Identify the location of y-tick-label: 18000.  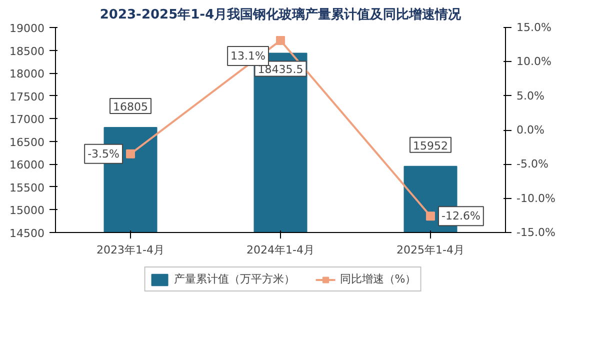
(27, 74).